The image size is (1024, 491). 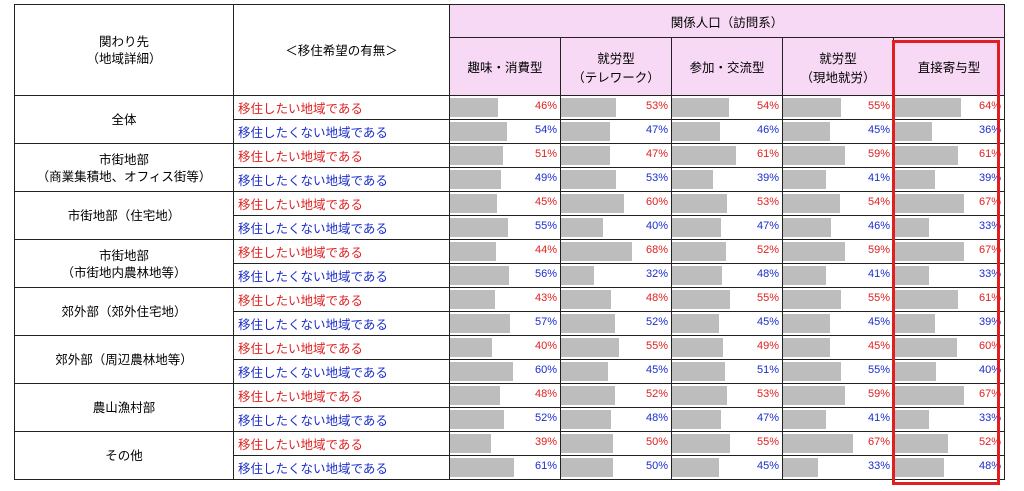 I want to click on bar-cell: 32%, so click(x=616, y=275).